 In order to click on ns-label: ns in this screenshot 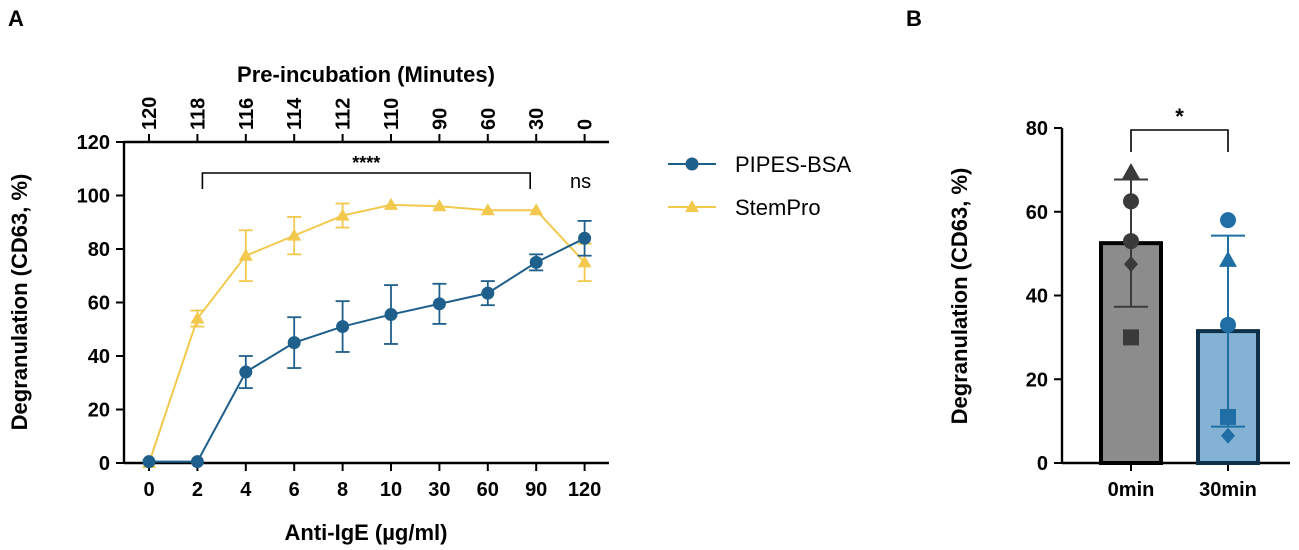, I will do `click(580, 182)`.